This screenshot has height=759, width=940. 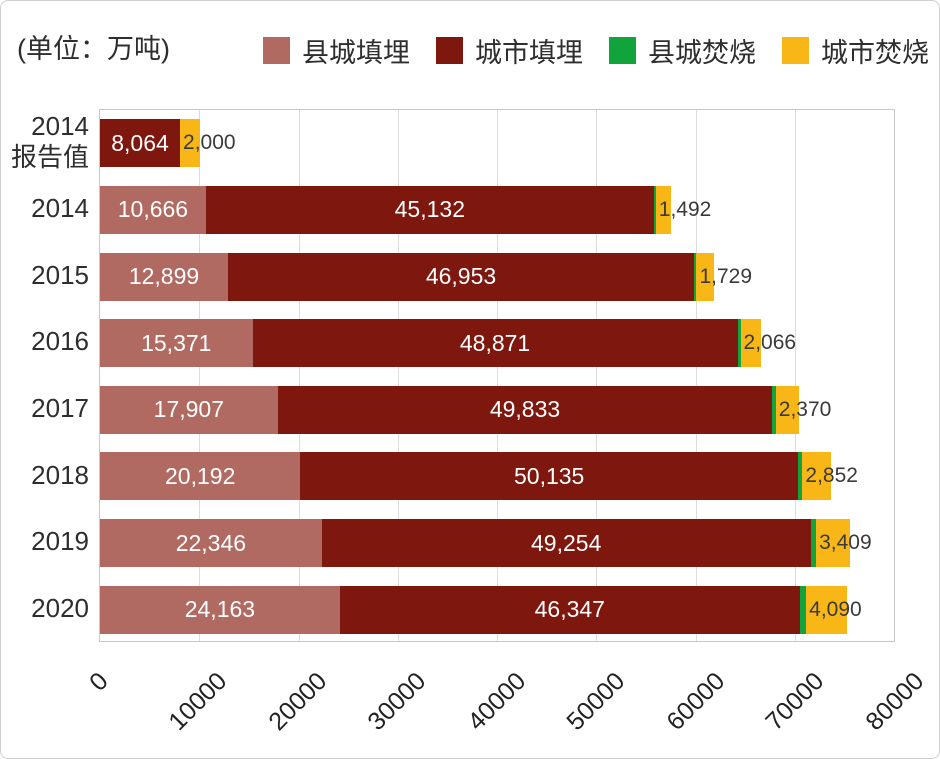 What do you see at coordinates (397, 701) in the screenshot?
I see `x-tick-label: 30000` at bounding box center [397, 701].